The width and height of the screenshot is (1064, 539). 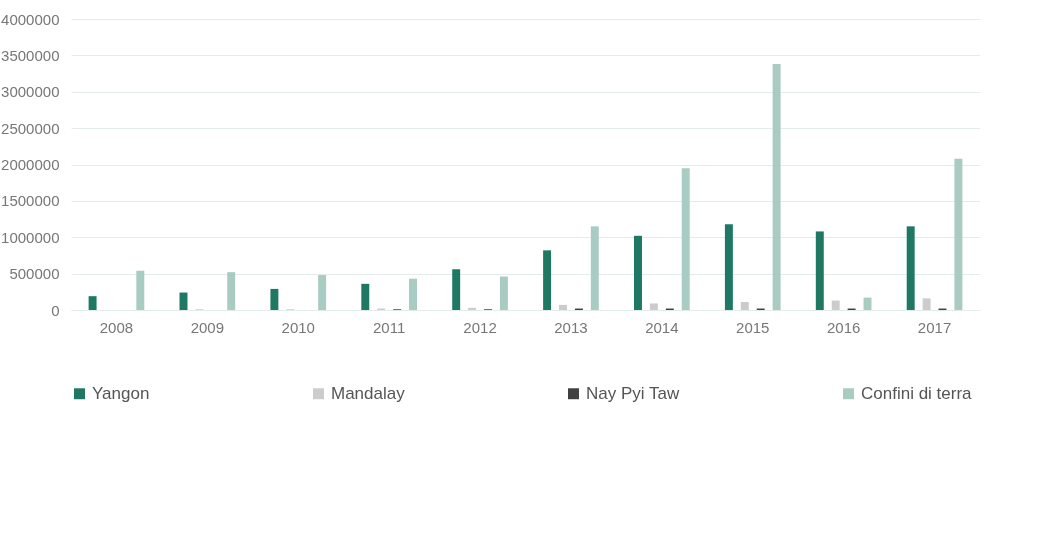 I want to click on y-tick-label: 500000, so click(x=34, y=274).